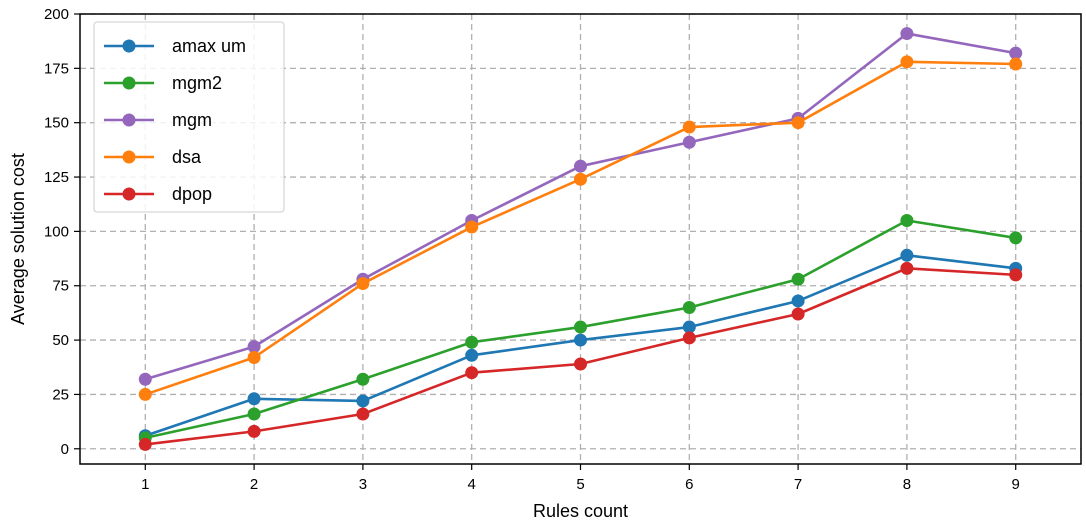  Describe the element at coordinates (56, 68) in the screenshot. I see `y-tick-label: 175` at that location.